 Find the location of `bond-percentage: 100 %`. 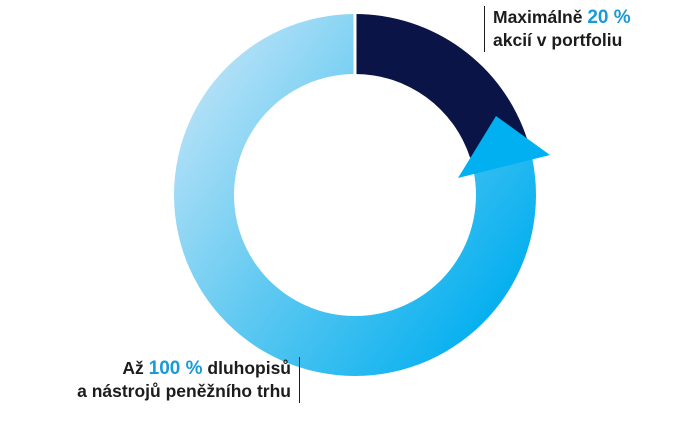

bond-percentage: 100 % is located at coordinates (175, 368).